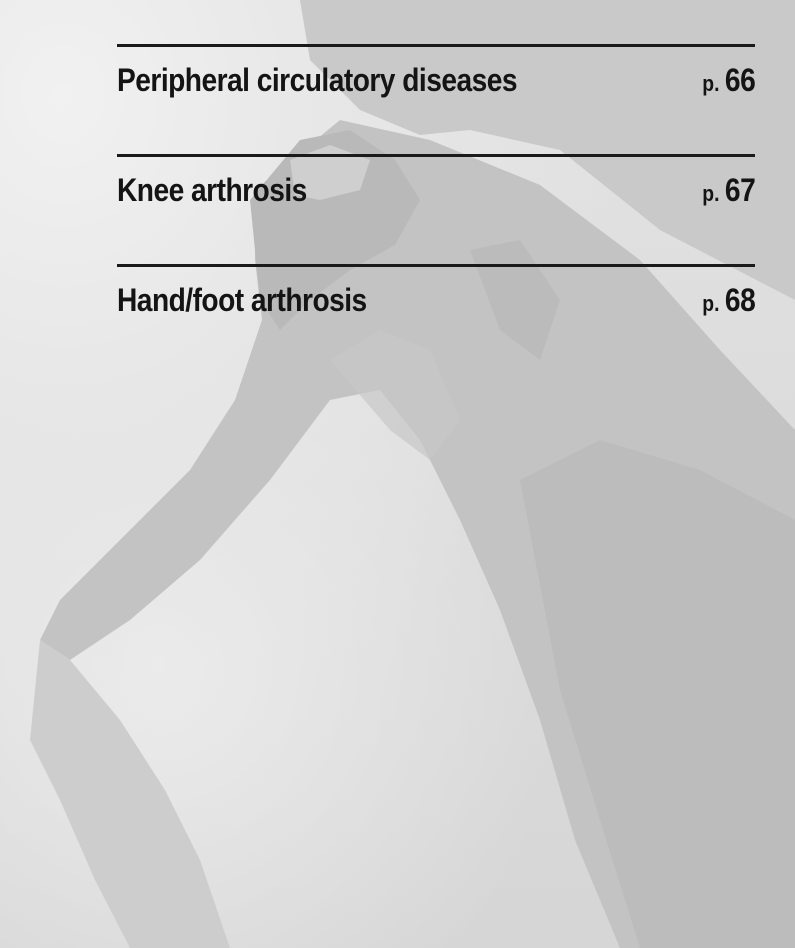 The width and height of the screenshot is (795, 948). I want to click on shin-shape, so click(130, 794).